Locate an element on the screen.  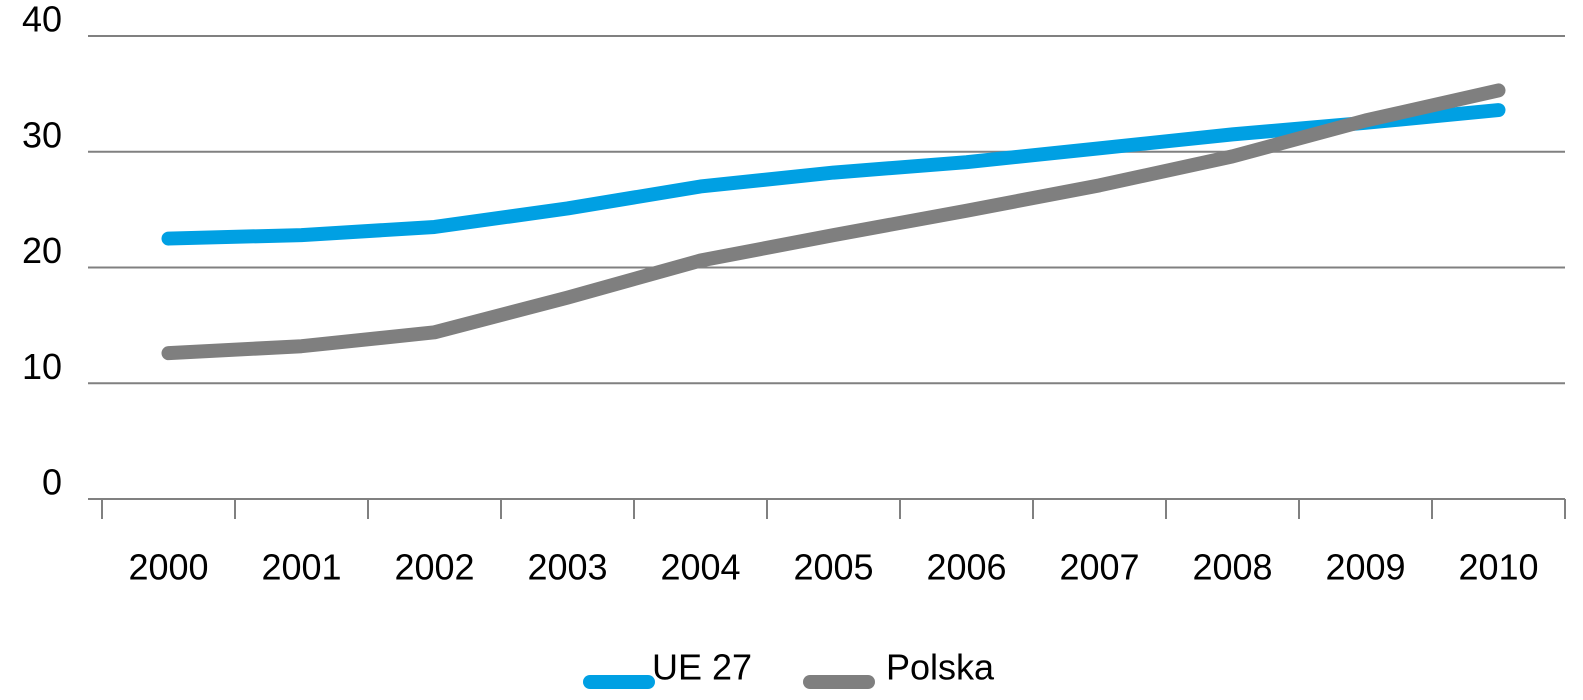
y-tick-label: 30 is located at coordinates (42, 134).